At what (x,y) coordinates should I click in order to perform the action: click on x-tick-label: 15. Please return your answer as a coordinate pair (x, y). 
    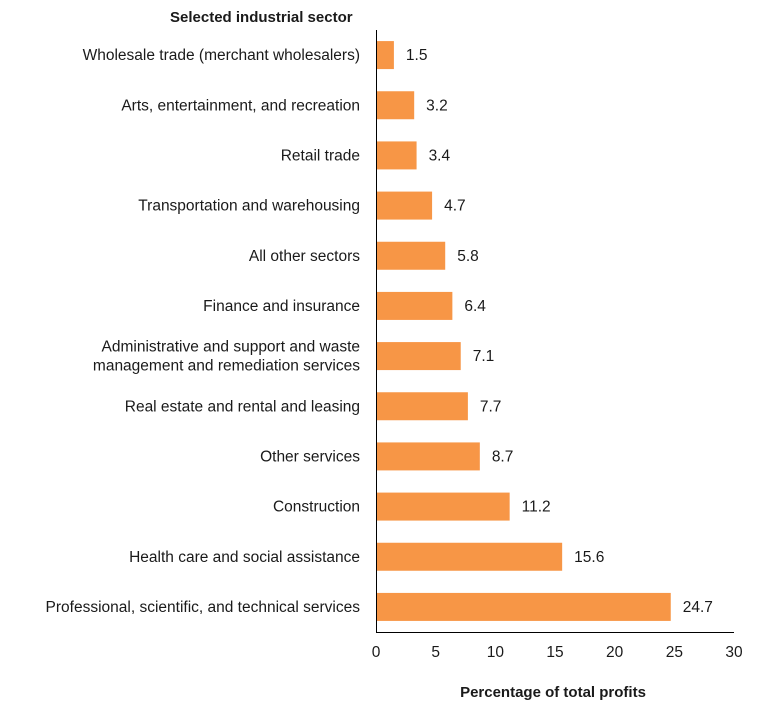
    Looking at the image, I should click on (554, 652).